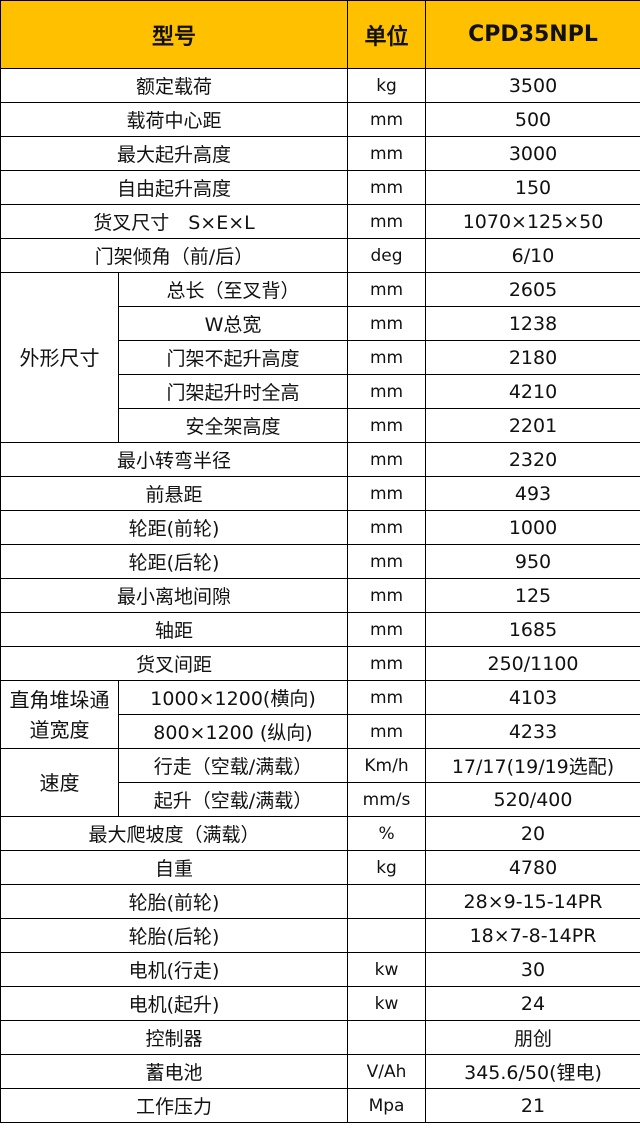 This screenshot has height=1132, width=640. Describe the element at coordinates (233, 289) in the screenshot. I see `spec-label: 总长（至叉背）` at that location.